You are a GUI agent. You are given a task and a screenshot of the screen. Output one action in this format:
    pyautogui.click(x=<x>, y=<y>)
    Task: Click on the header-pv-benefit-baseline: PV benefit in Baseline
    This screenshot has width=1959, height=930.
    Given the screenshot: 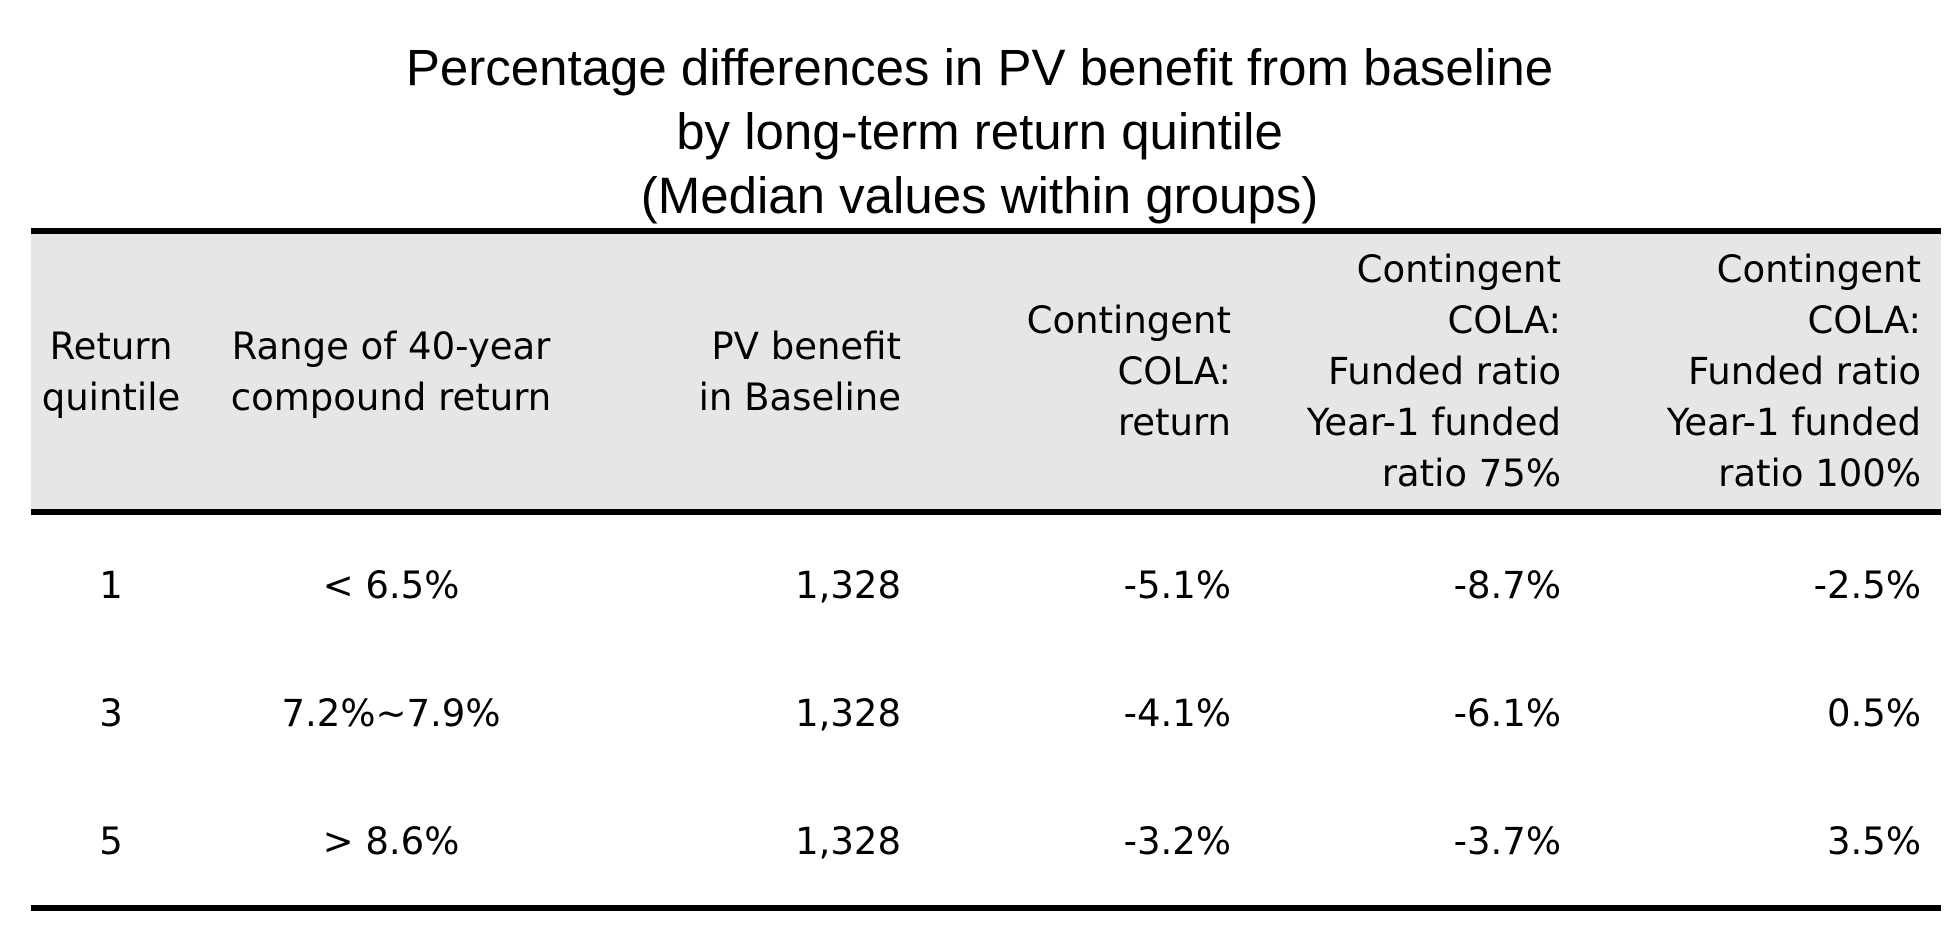 What is the action you would take?
    pyautogui.click(x=756, y=371)
    